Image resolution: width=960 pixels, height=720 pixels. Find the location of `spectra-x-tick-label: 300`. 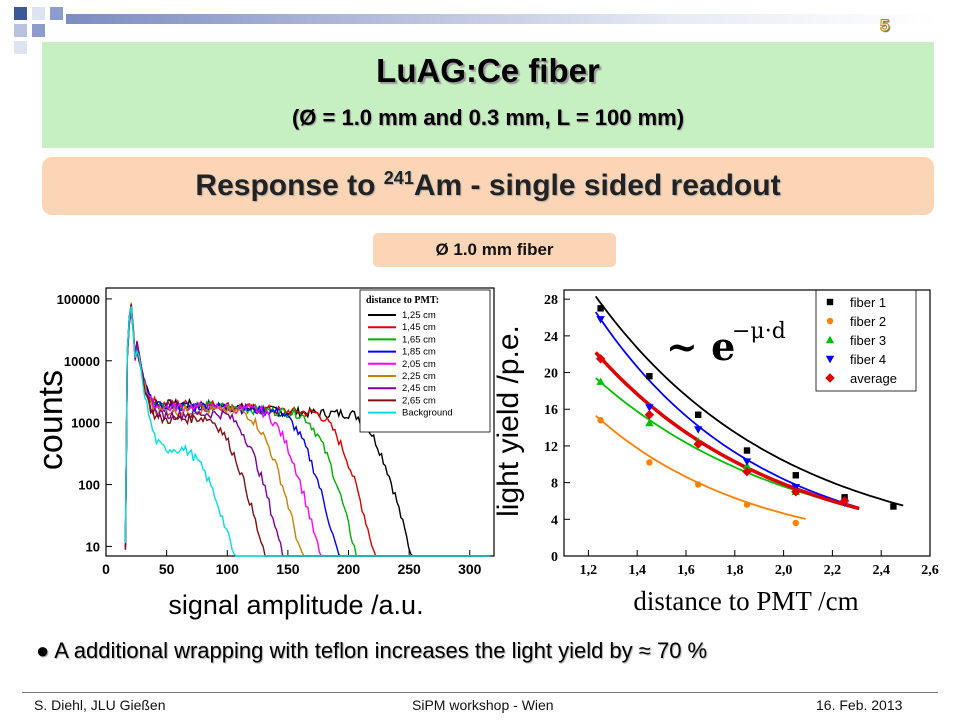

spectra-x-tick-label: 300 is located at coordinates (470, 569).